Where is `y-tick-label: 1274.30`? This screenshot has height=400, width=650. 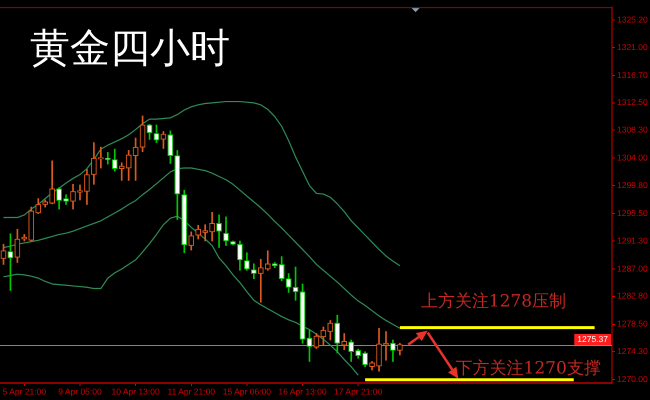
y-tick-label: 1274.30 is located at coordinates (632, 351).